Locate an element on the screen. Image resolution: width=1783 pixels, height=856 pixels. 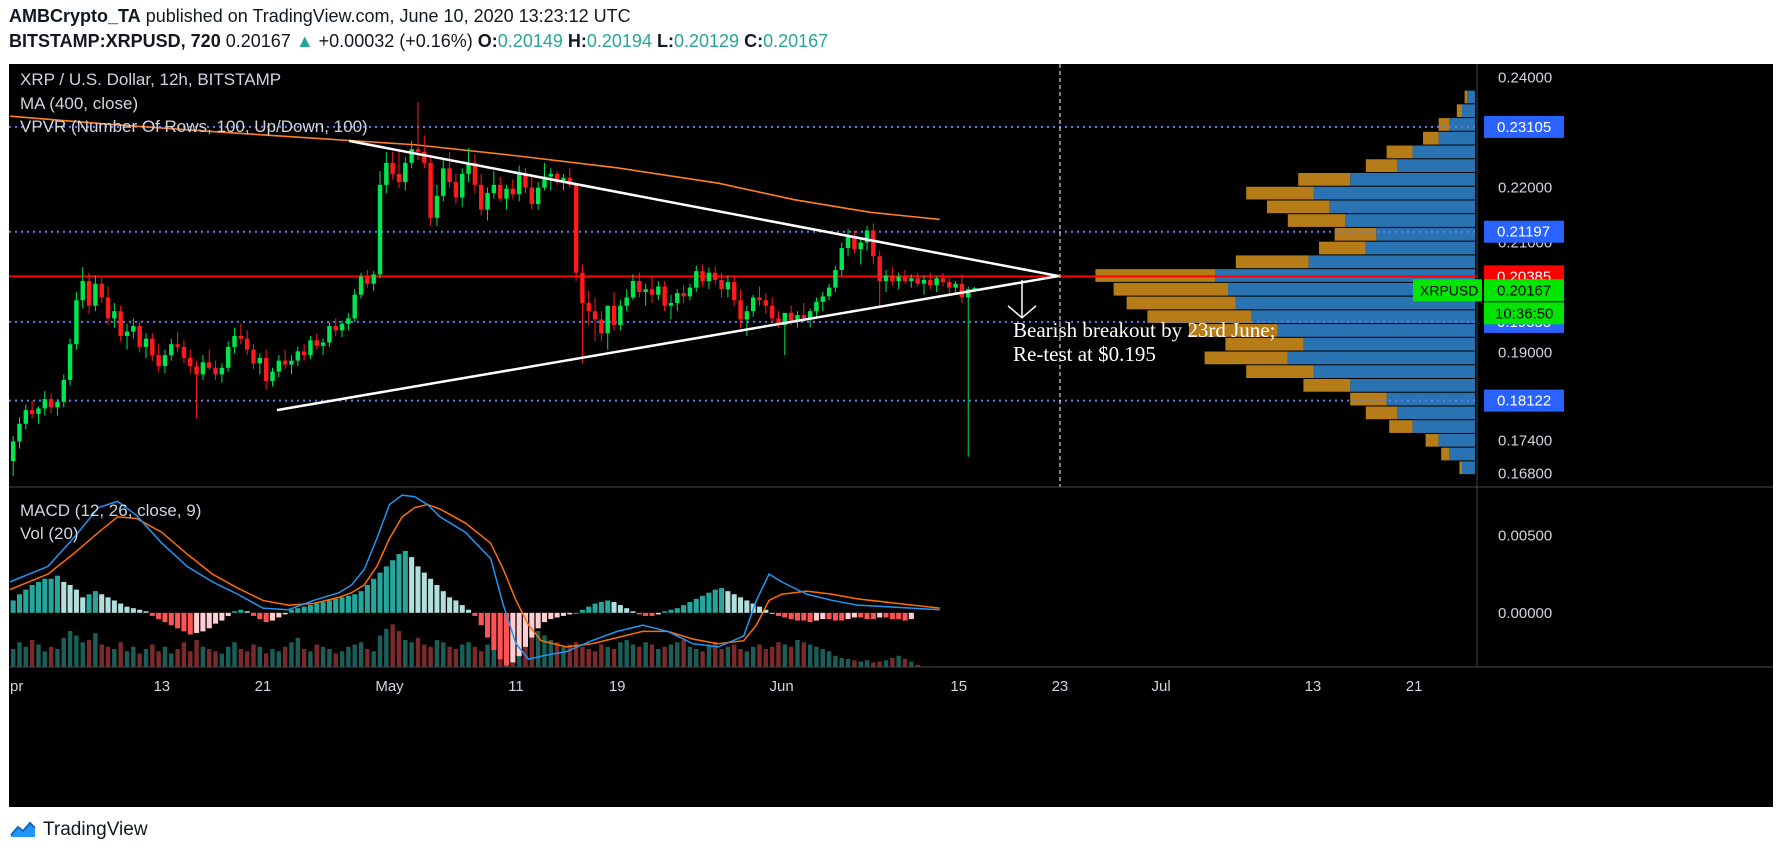
level-tag-box is located at coordinates (1524, 400).